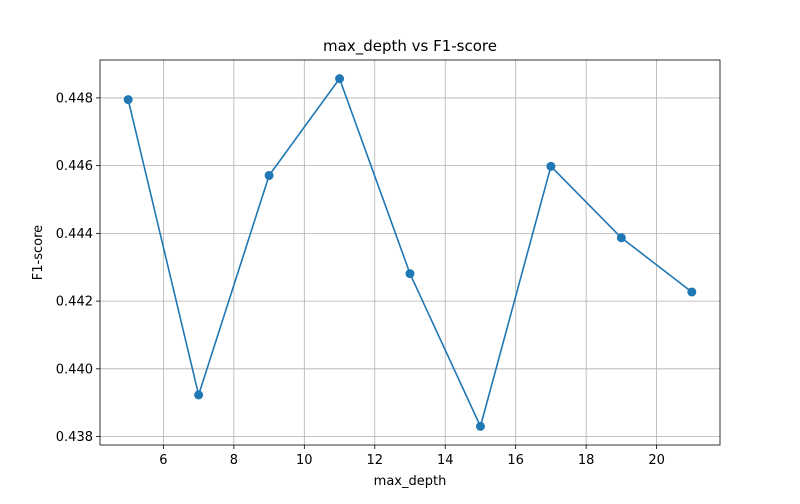 Image resolution: width=800 pixels, height=504 pixels. What do you see at coordinates (445, 460) in the screenshot?
I see `x-tick-label: 14` at bounding box center [445, 460].